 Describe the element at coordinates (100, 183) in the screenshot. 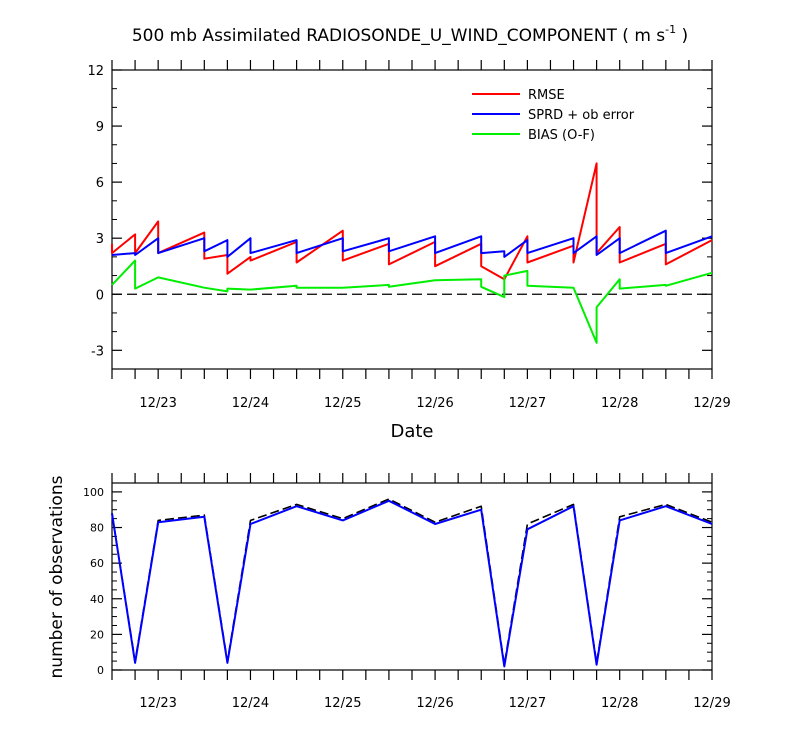

I see `y-tick-label: 6` at that location.